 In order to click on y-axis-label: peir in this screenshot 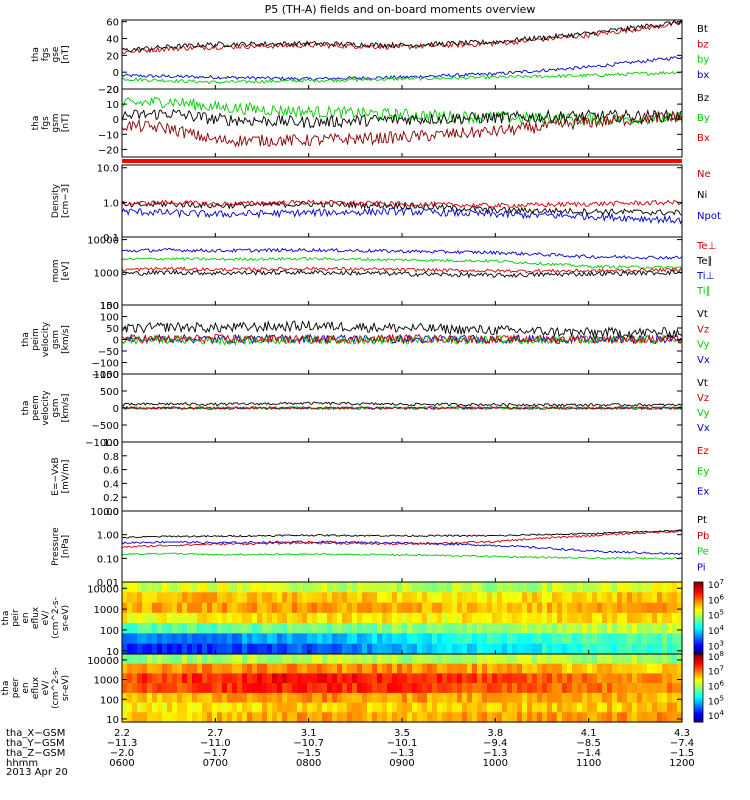, I will do `click(16, 618)`.